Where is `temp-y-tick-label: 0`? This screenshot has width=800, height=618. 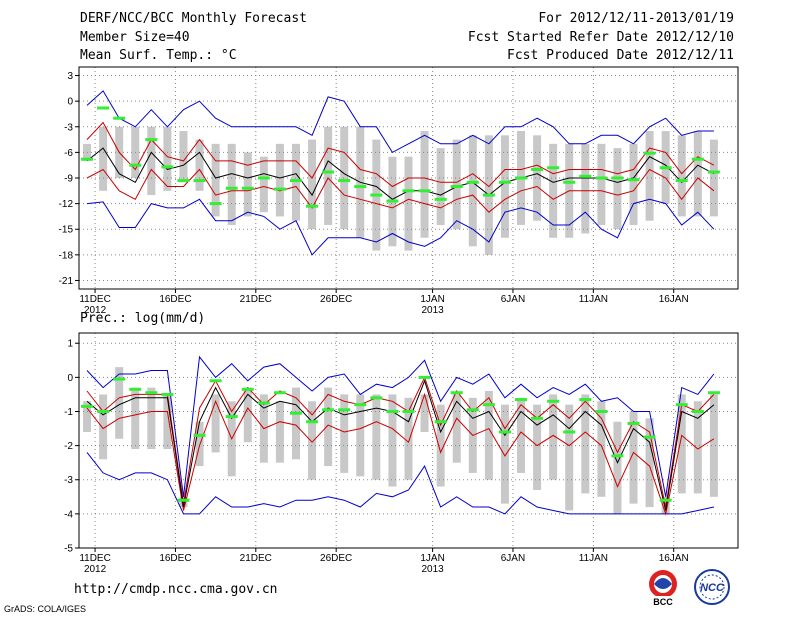 temp-y-tick-label: 0 is located at coordinates (70, 102).